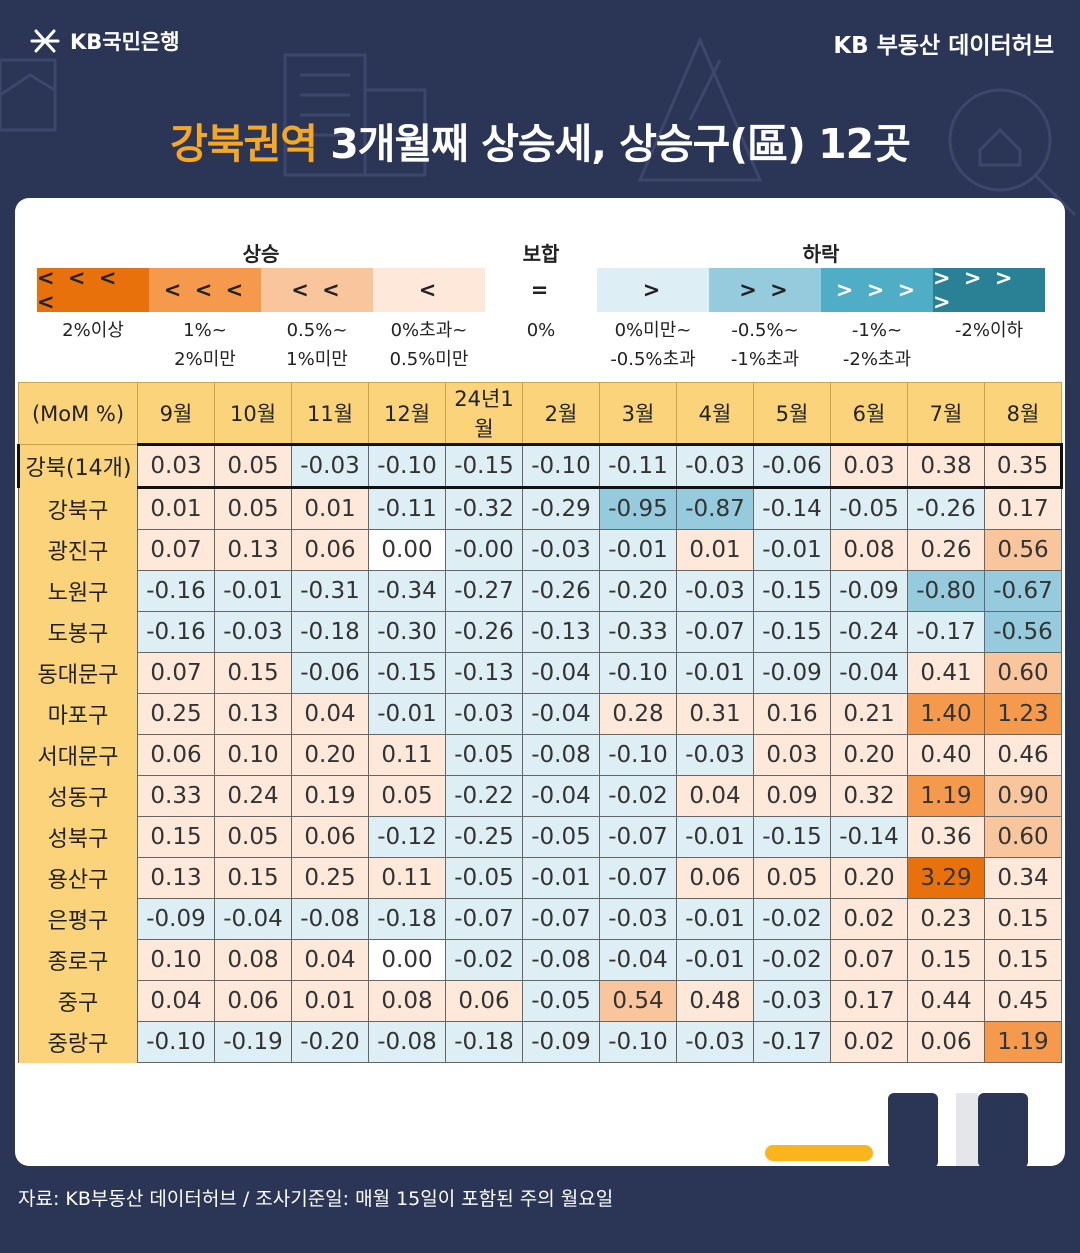  Describe the element at coordinates (946, 1042) in the screenshot. I see `heatmap-cell: 0.06` at that location.